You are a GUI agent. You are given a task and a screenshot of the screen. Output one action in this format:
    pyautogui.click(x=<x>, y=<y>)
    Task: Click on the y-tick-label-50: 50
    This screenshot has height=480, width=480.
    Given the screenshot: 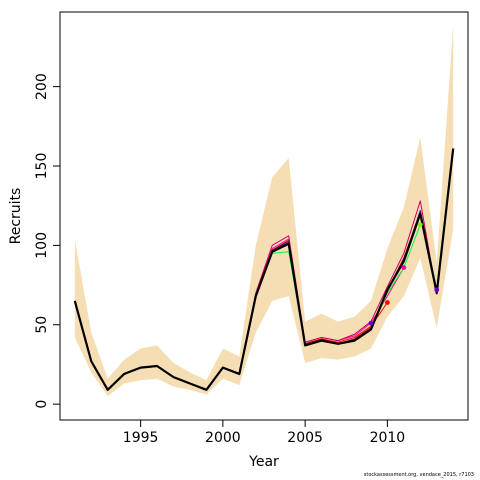 What is the action you would take?
    pyautogui.click(x=42, y=325)
    